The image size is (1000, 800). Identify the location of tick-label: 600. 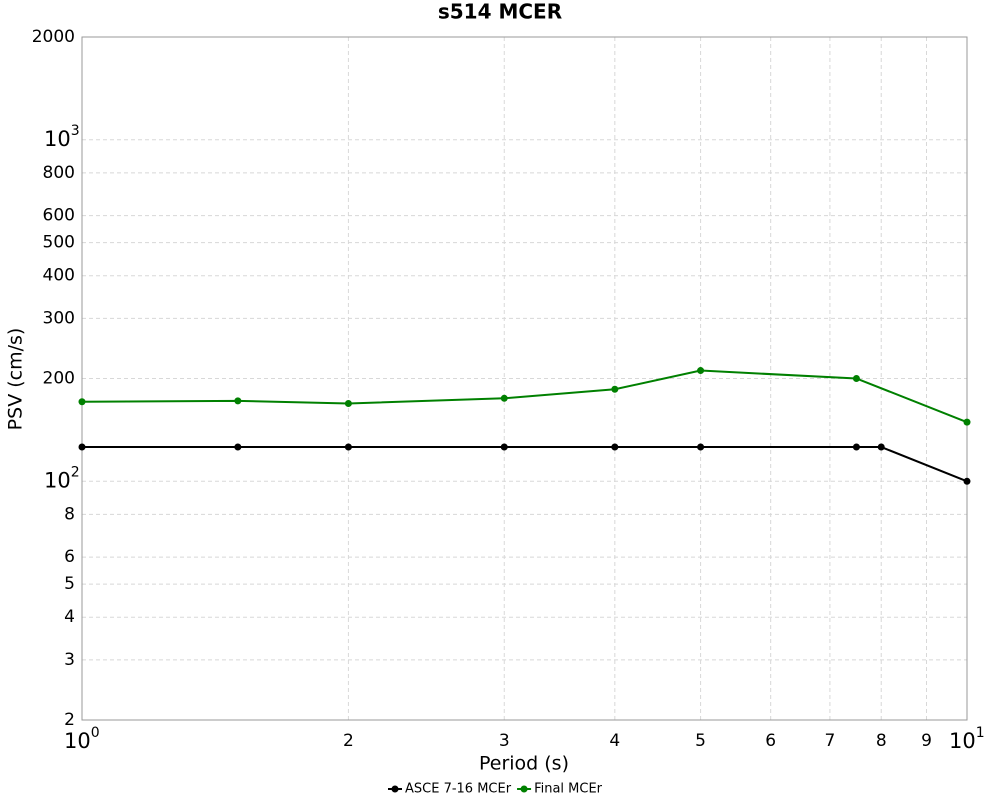
(59, 216).